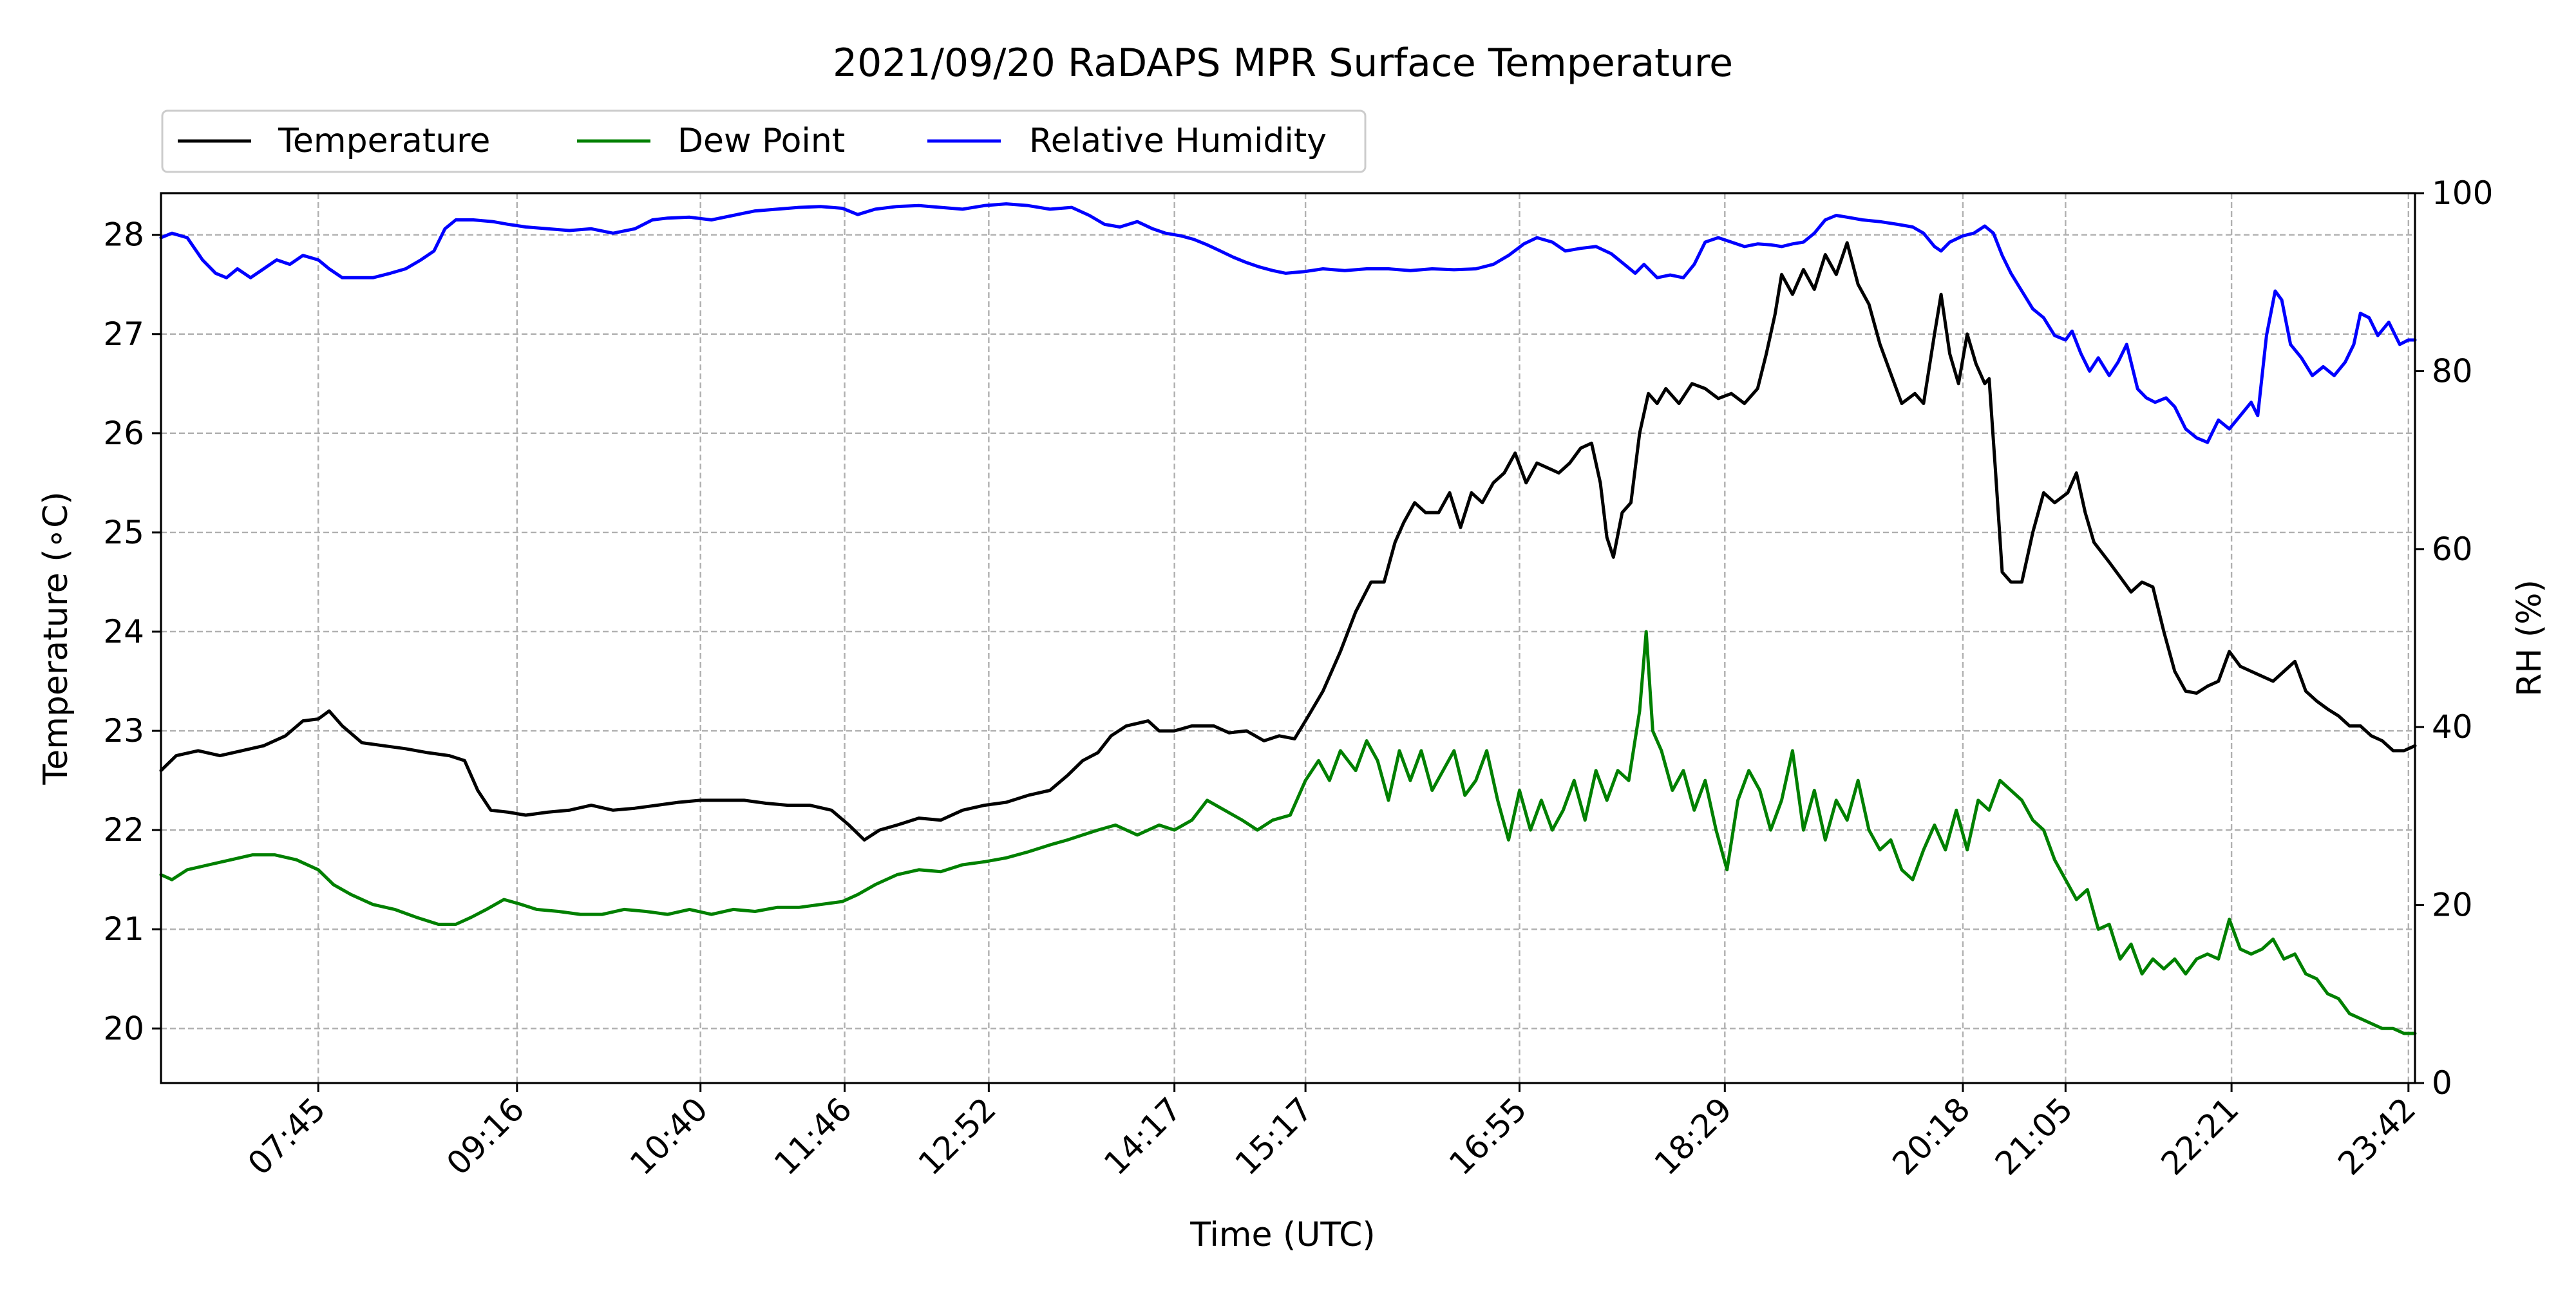 The height and width of the screenshot is (1291, 2576). I want to click on y-axis-ticks: 20 21 22 23 24 25 26 27 28, so click(132, 631).